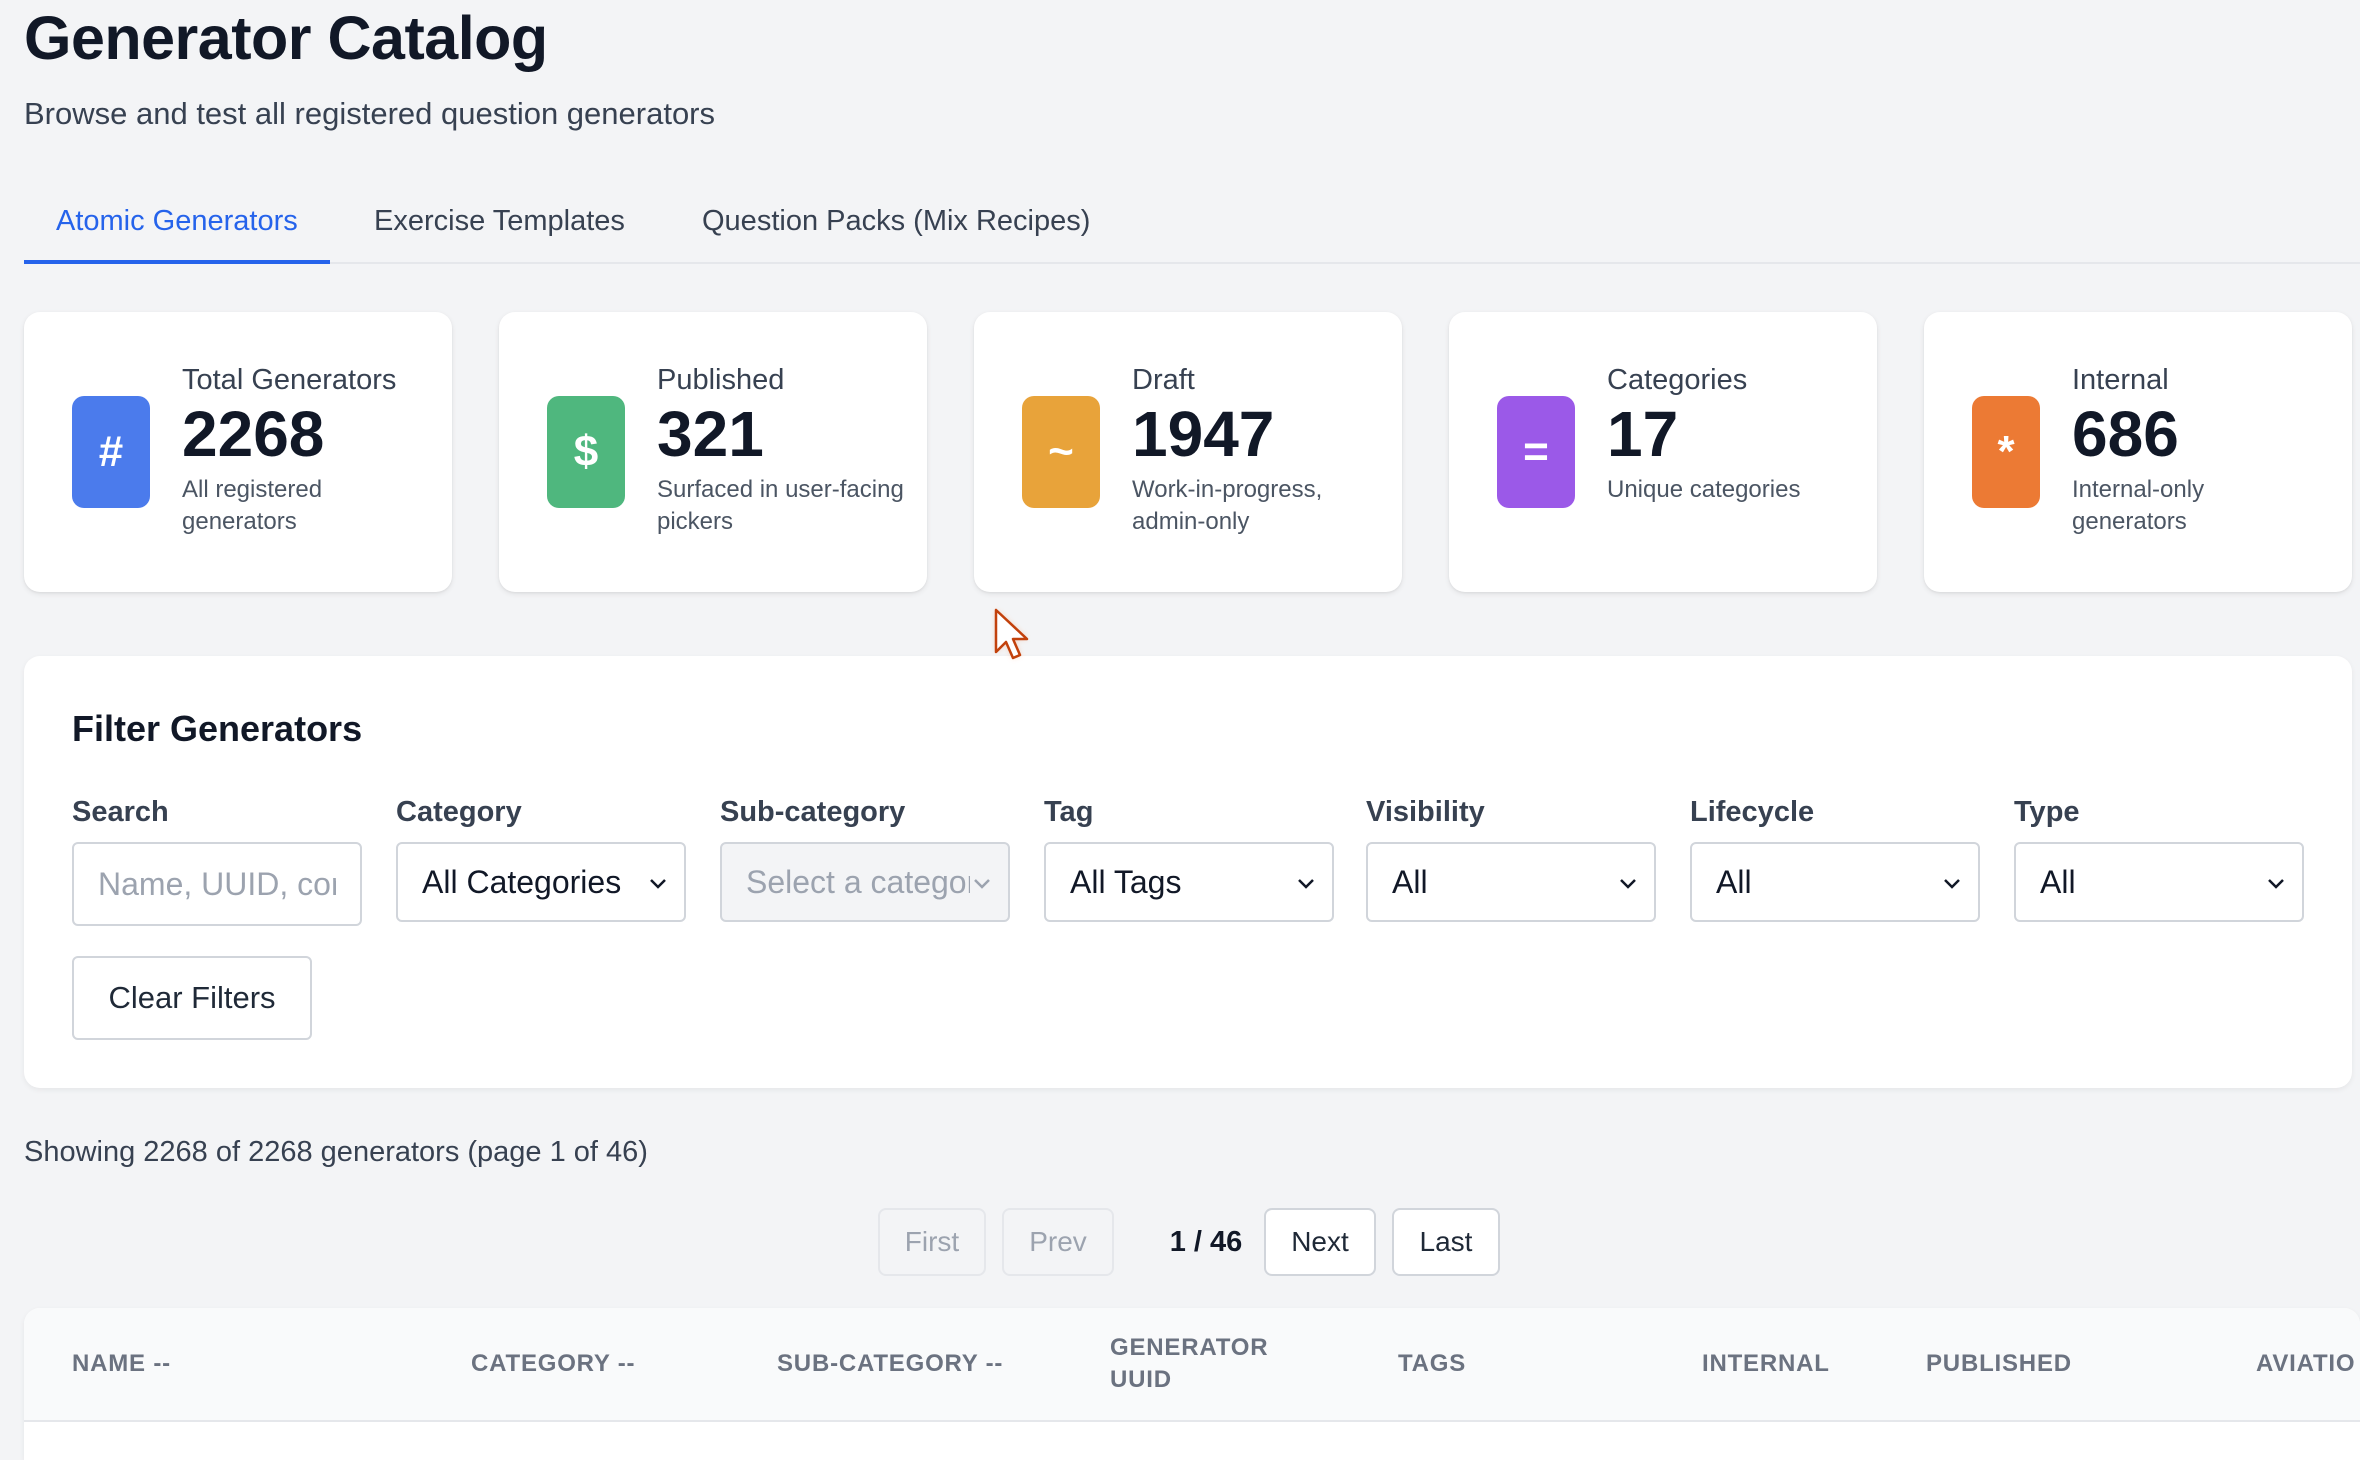 The height and width of the screenshot is (1460, 2360). I want to click on category-field: Category All Categories, so click(542, 858).